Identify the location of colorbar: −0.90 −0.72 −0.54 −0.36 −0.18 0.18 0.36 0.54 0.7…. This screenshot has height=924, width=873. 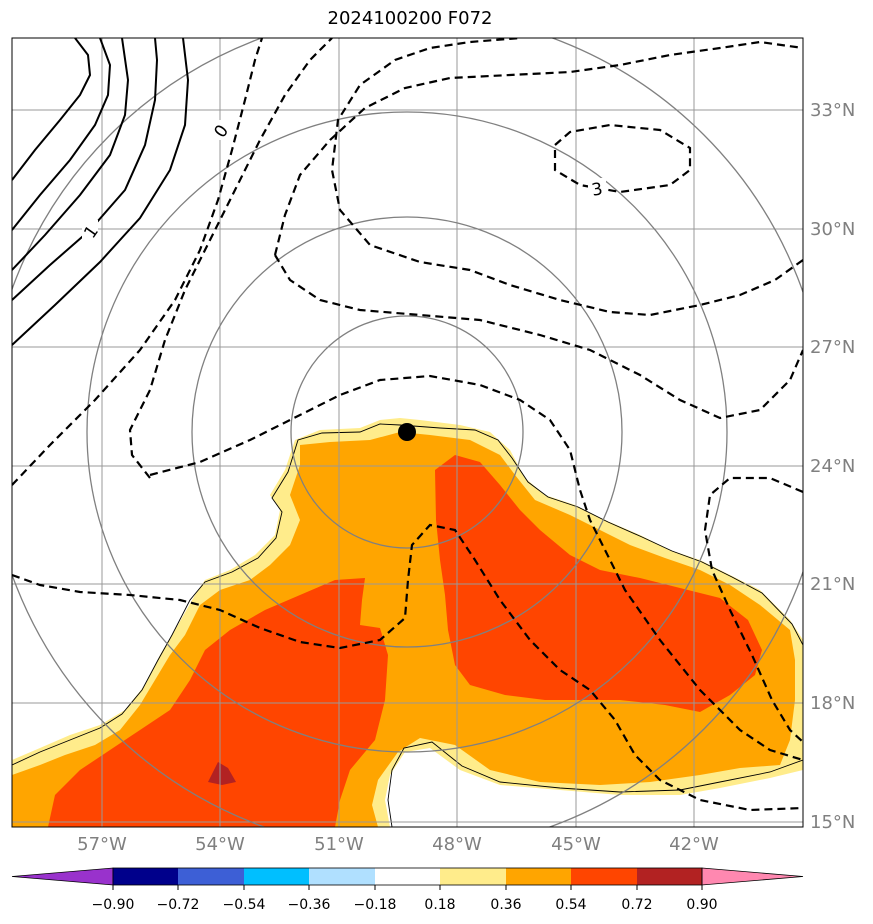
(407, 890).